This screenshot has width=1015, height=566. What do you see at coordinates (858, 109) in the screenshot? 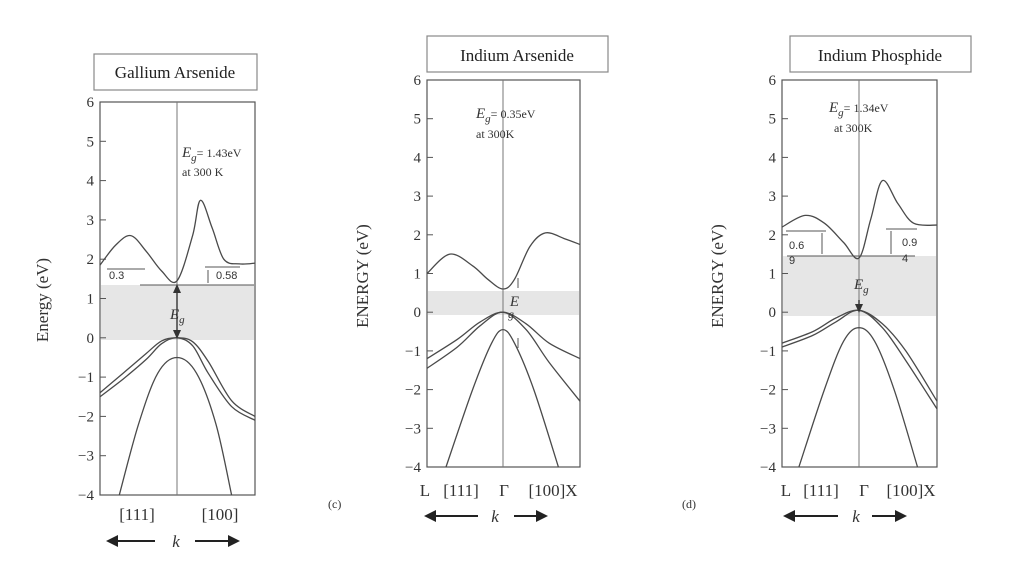
I see `gap-value-label: Eg= 1.34eV` at bounding box center [858, 109].